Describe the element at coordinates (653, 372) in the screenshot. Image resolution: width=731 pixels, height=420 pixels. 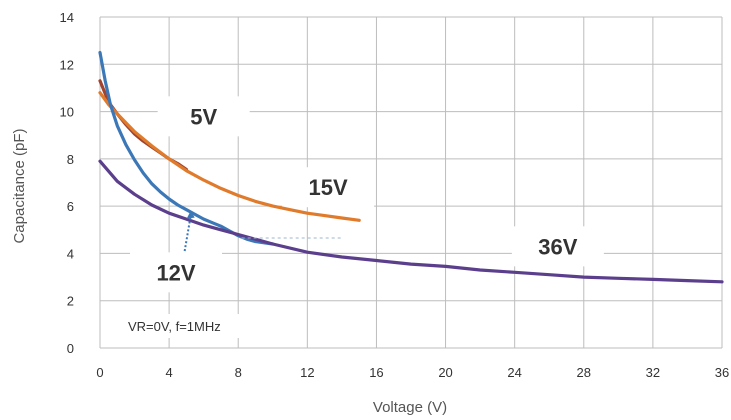
I see `x-tick-label: 32` at that location.